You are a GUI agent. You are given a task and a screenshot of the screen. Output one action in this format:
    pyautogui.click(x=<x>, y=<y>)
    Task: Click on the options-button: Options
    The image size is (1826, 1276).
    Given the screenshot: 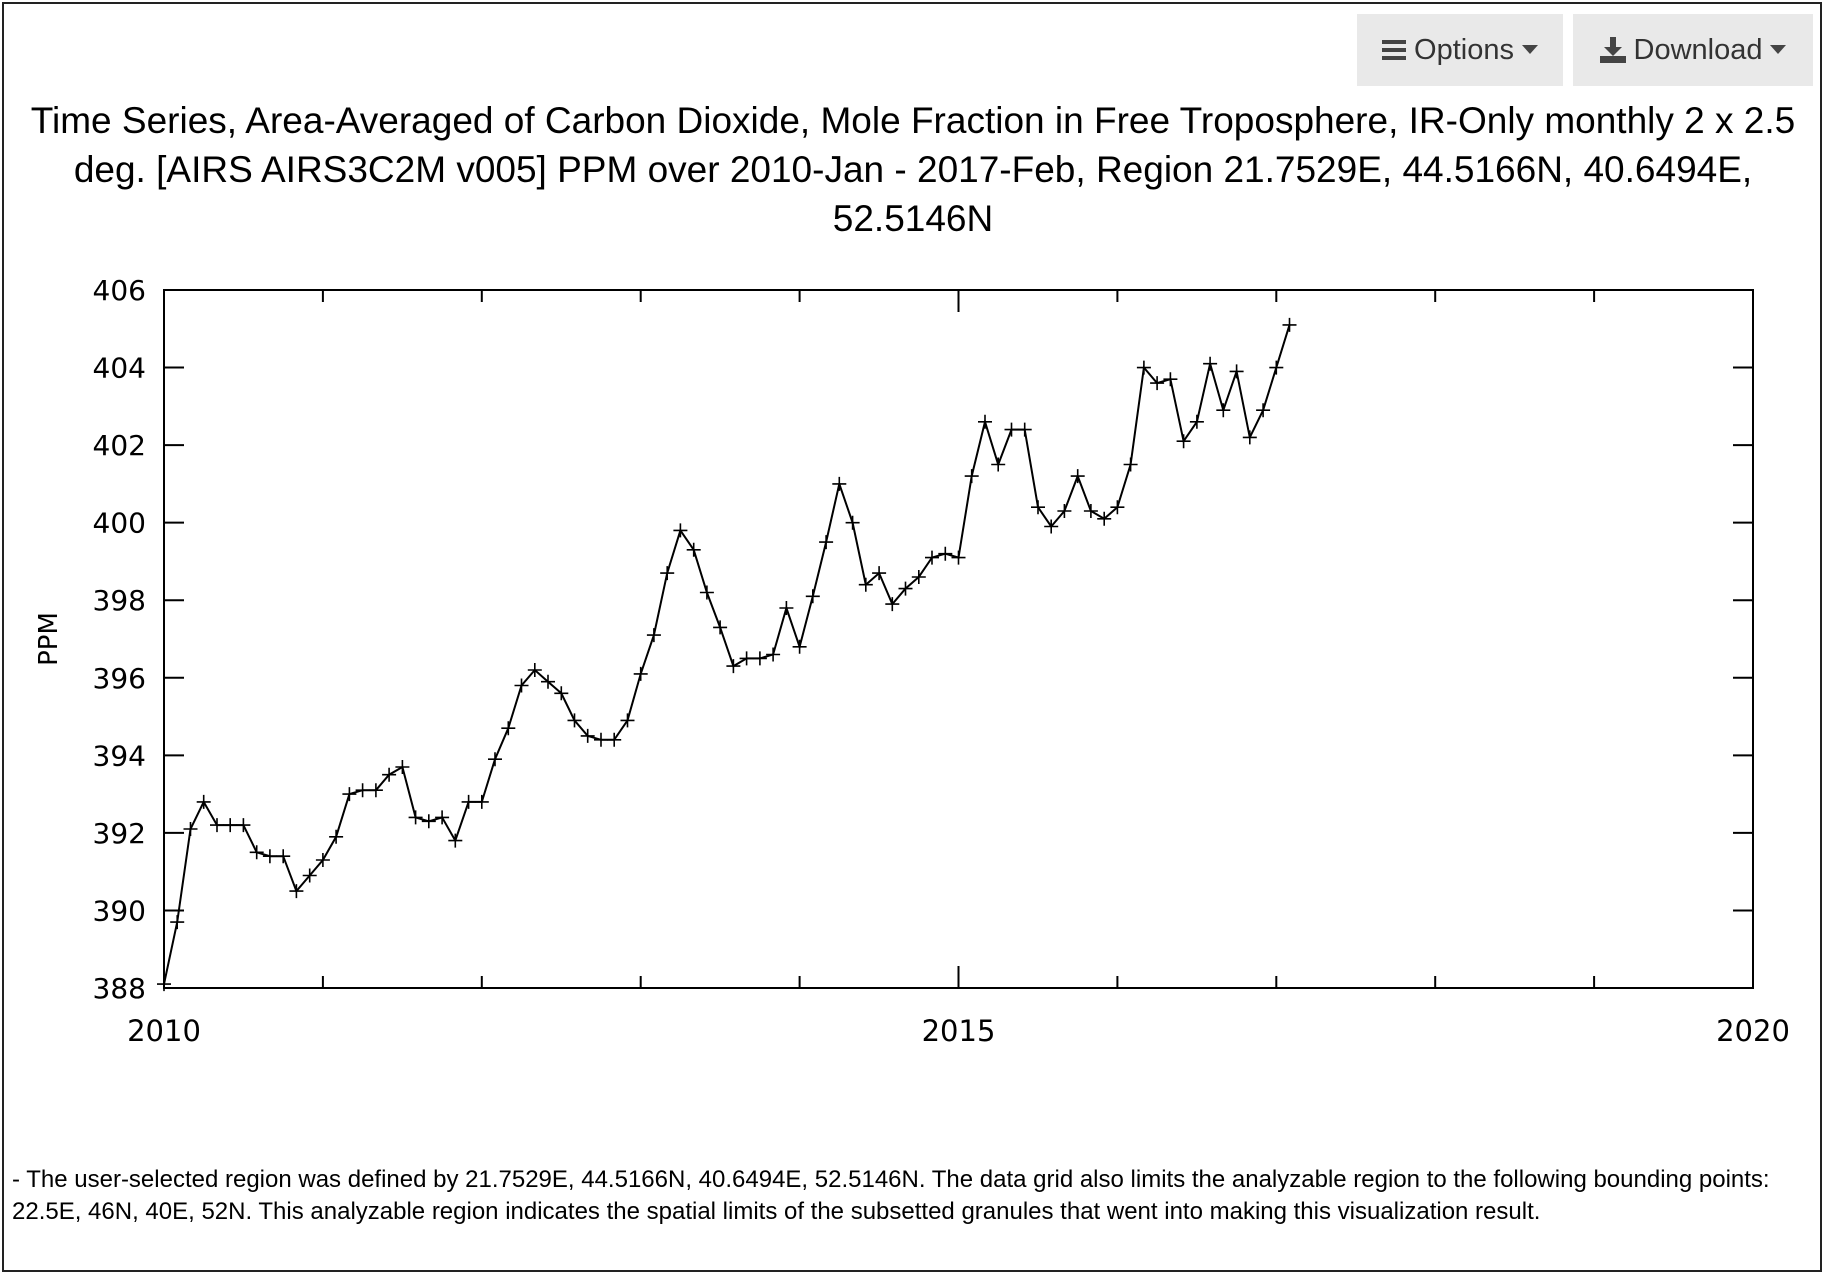 What is the action you would take?
    pyautogui.click(x=1460, y=50)
    